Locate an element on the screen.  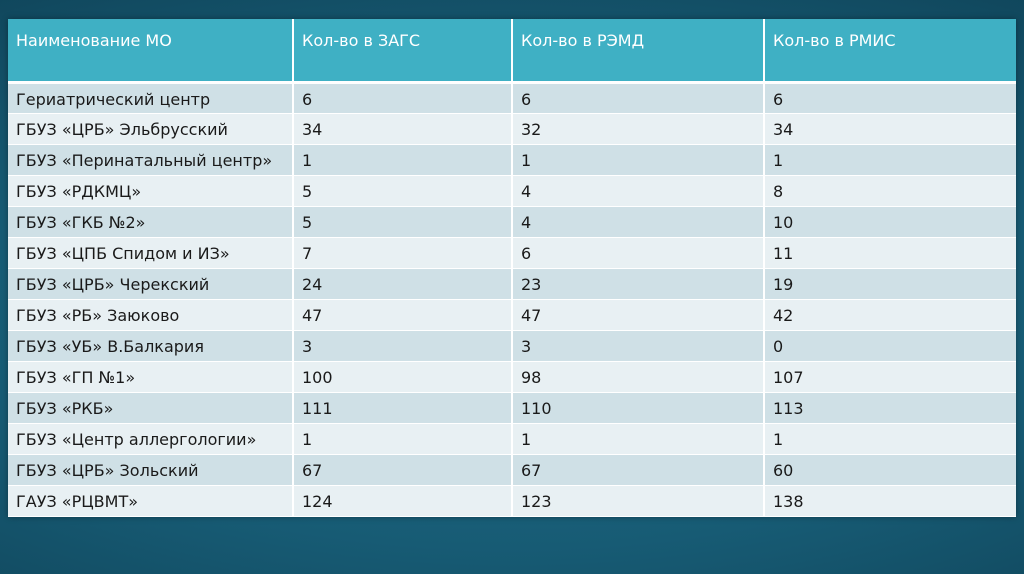
header-cell-rmis: Кол-во в РМИС is located at coordinates (890, 51).